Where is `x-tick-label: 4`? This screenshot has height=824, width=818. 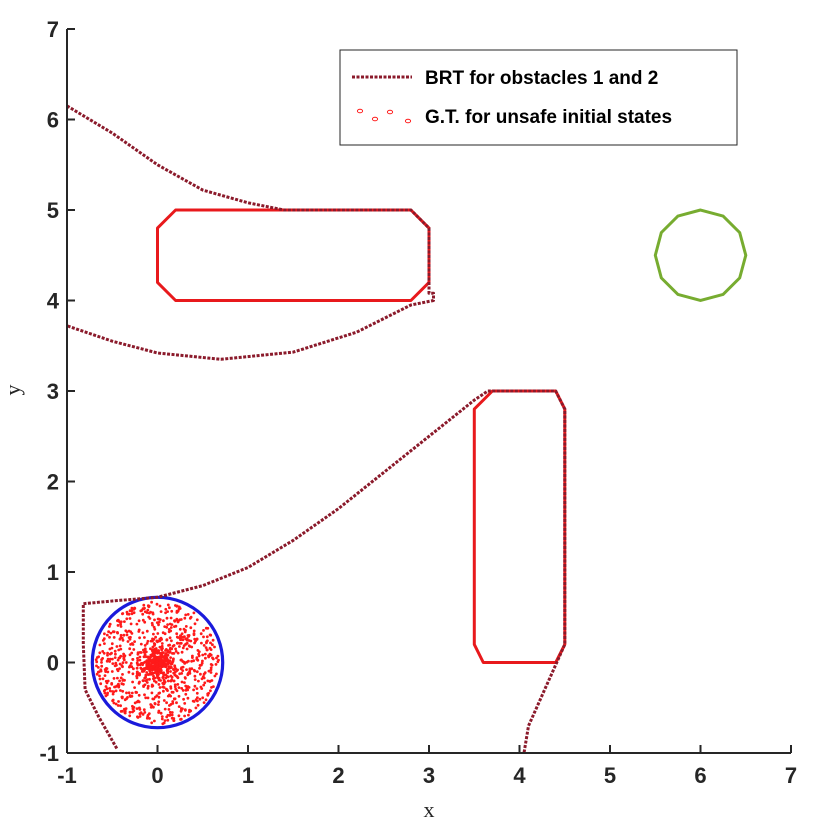 x-tick-label: 4 is located at coordinates (519, 775).